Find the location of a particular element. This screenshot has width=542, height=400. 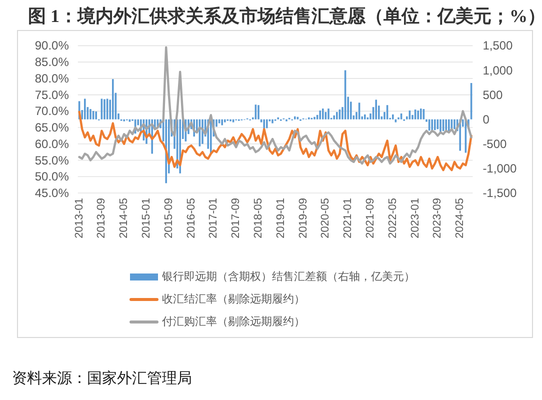

x-tick-label: 2019-09 is located at coordinates (303, 218).